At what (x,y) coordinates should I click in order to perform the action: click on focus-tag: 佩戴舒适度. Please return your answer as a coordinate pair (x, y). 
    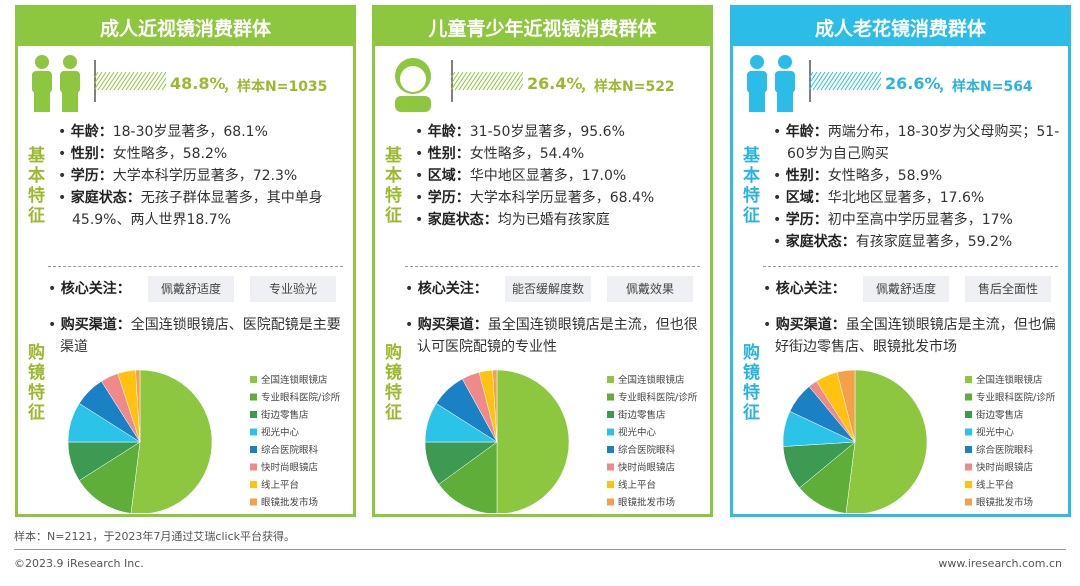
    Looking at the image, I should click on (191, 289).